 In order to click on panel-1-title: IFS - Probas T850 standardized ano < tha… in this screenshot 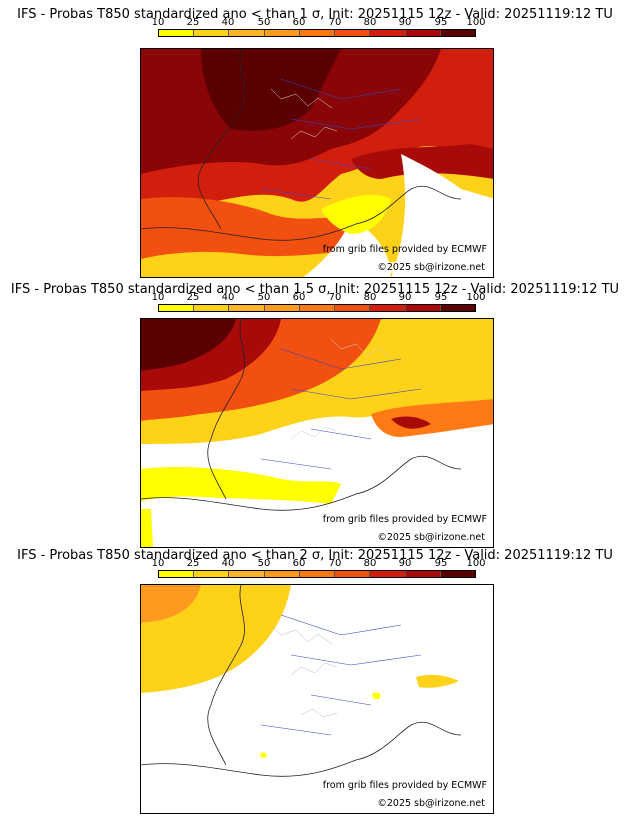, I will do `click(315, 14)`.